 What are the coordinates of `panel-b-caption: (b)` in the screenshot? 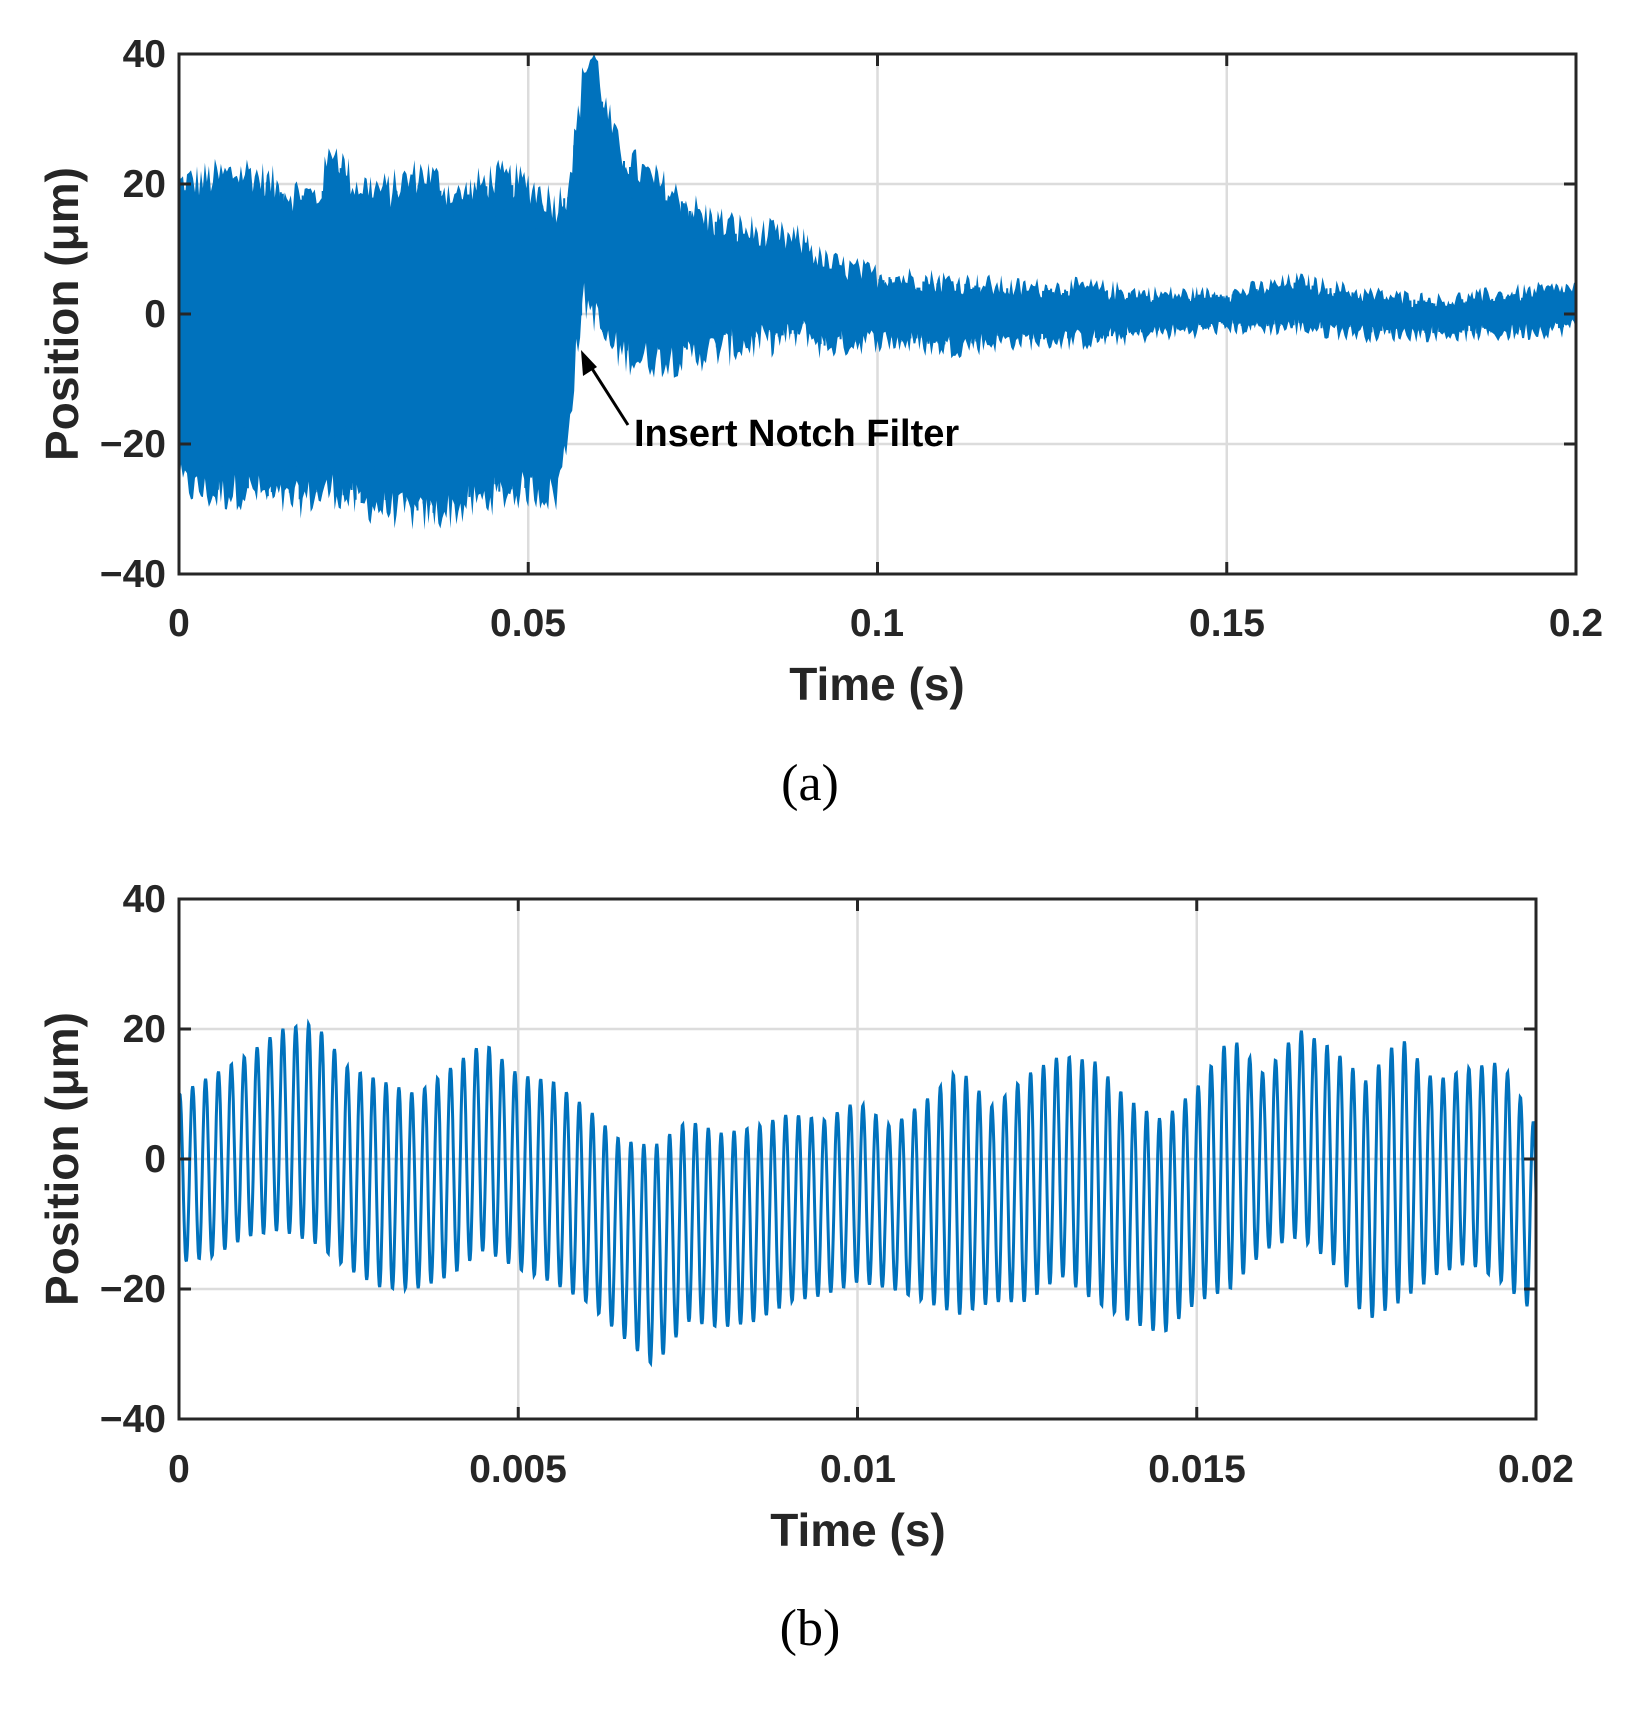 It's located at (810, 1628).